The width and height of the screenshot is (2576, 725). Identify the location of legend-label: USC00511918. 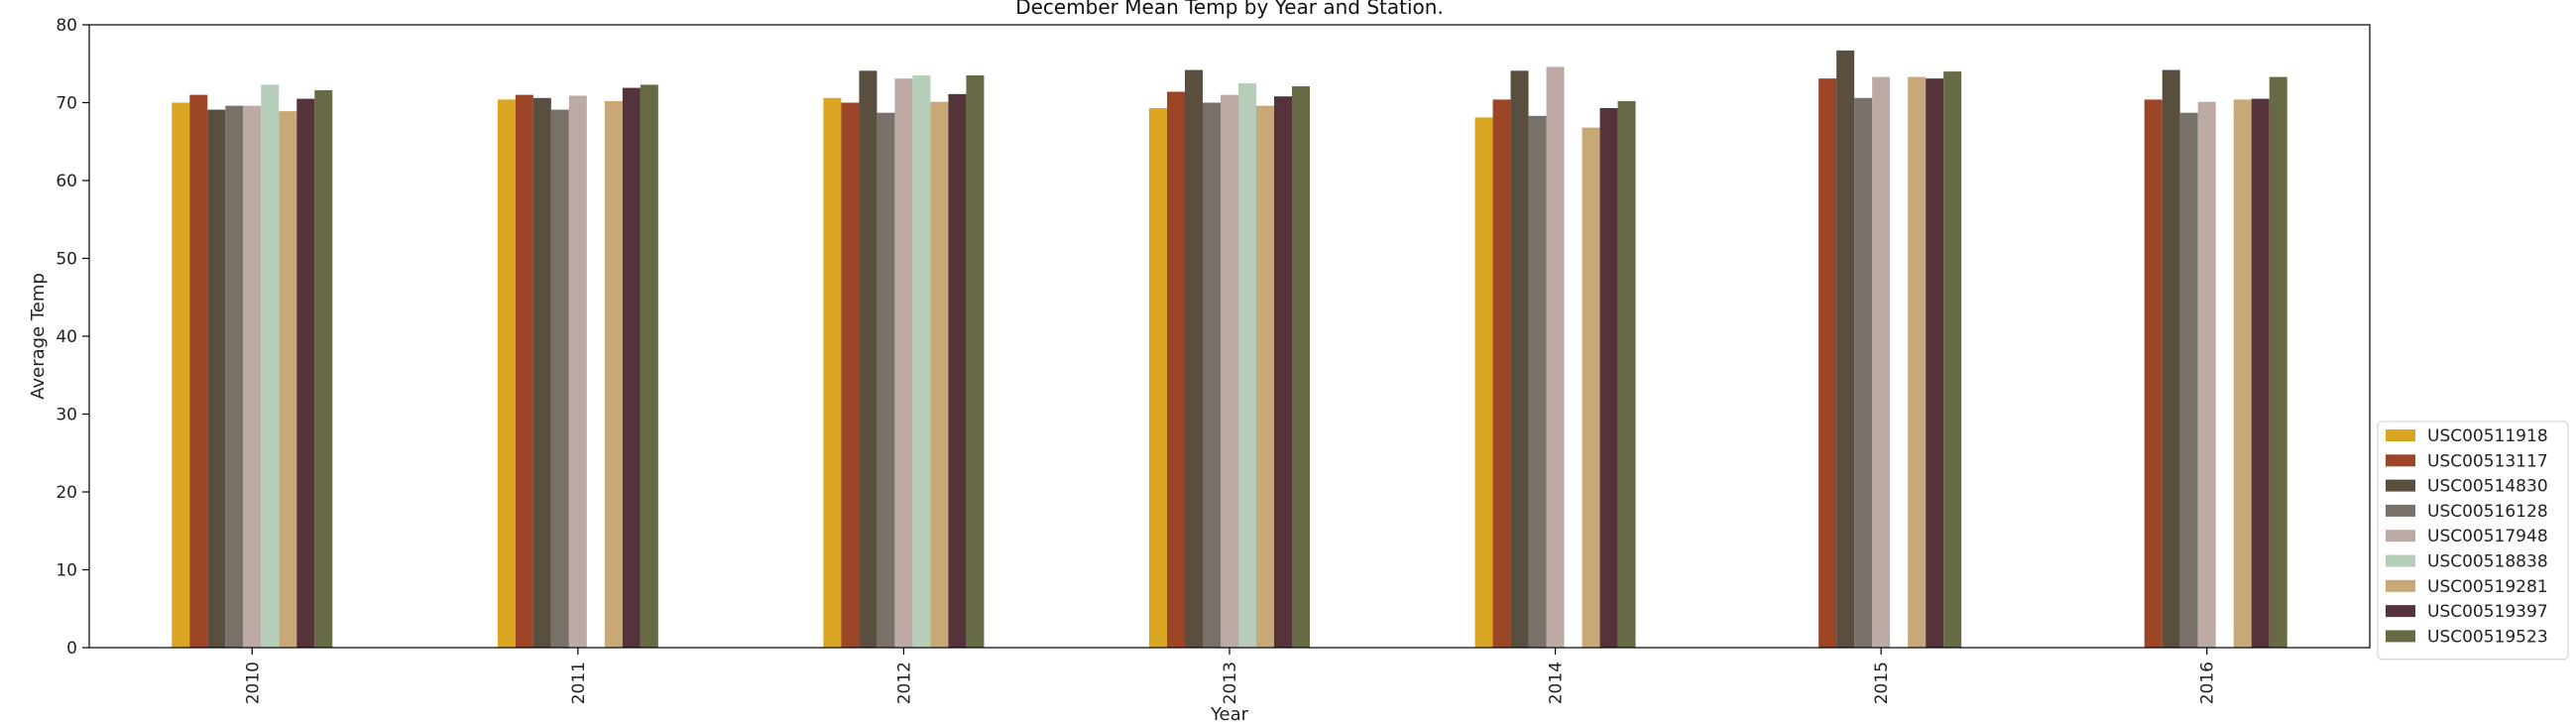
(2487, 436).